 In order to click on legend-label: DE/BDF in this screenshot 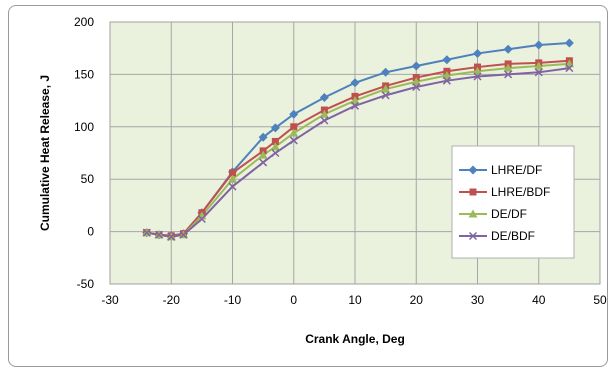, I will do `click(513, 236)`.